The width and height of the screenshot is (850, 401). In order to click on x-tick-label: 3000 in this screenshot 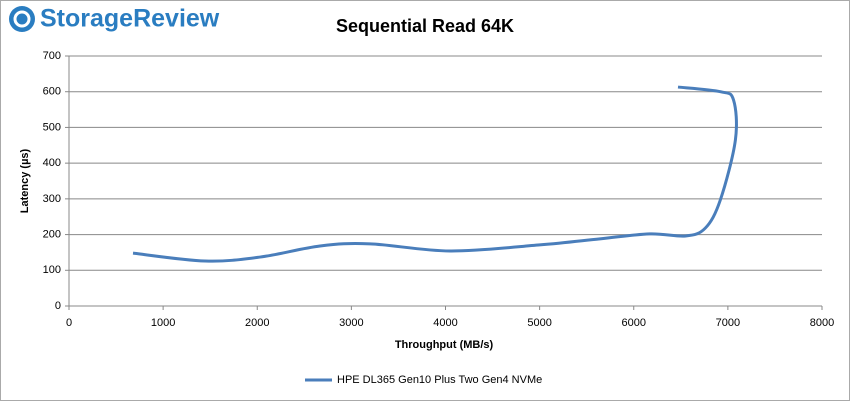, I will do `click(351, 323)`.